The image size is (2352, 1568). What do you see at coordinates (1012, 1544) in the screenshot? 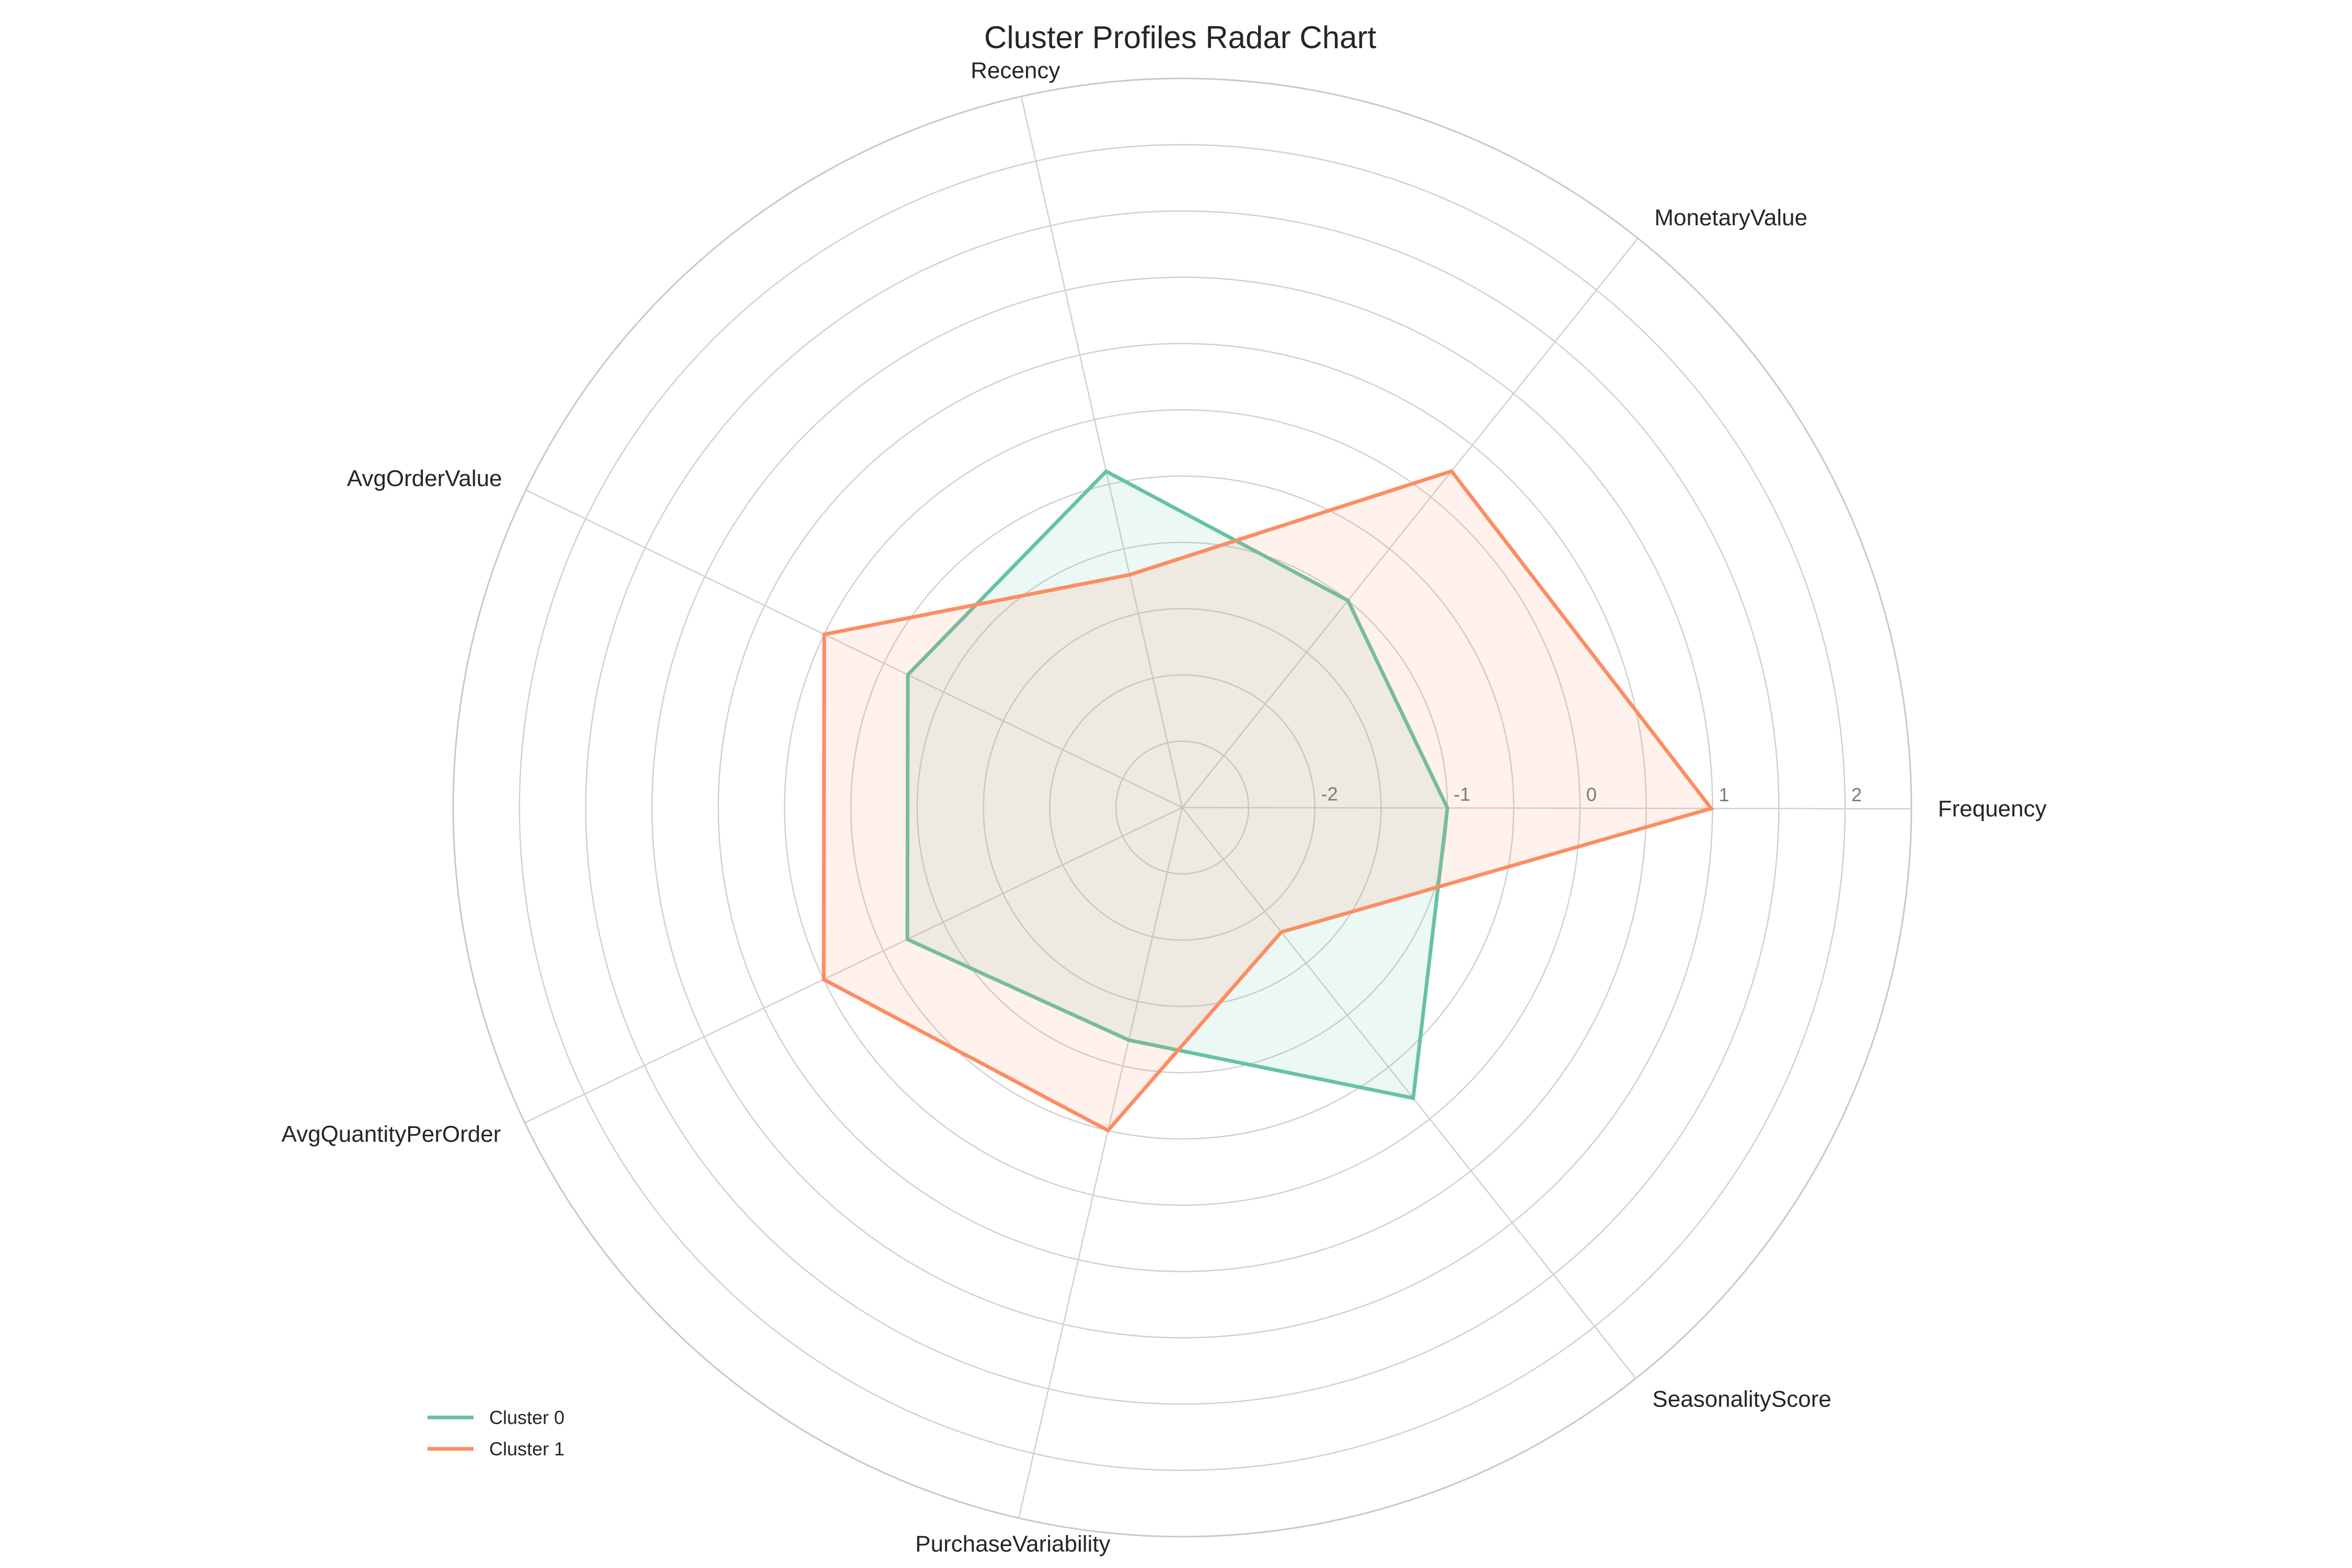
I see `axis-label: PurchaseVariability` at bounding box center [1012, 1544].